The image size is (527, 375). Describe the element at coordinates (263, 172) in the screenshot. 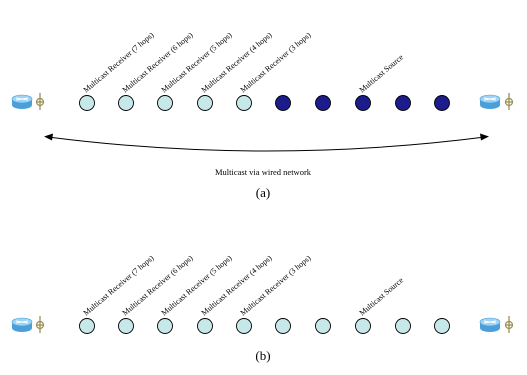

I see `wired-network-label: Multicast via wired network` at that location.